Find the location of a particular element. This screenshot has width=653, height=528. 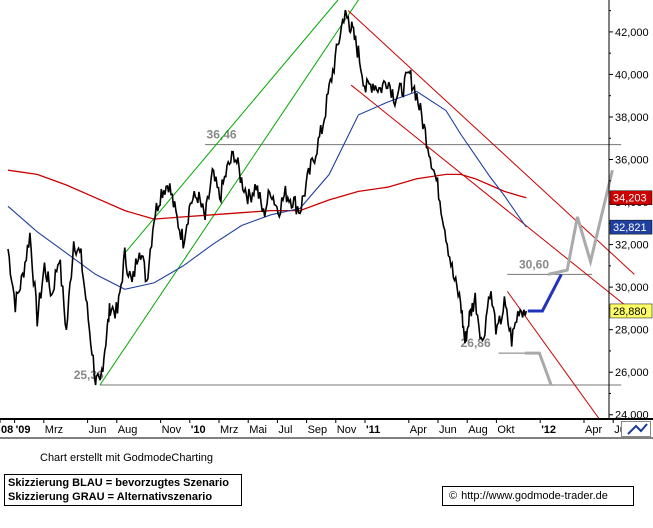

x-tick-label: 08 is located at coordinates (7, 430).